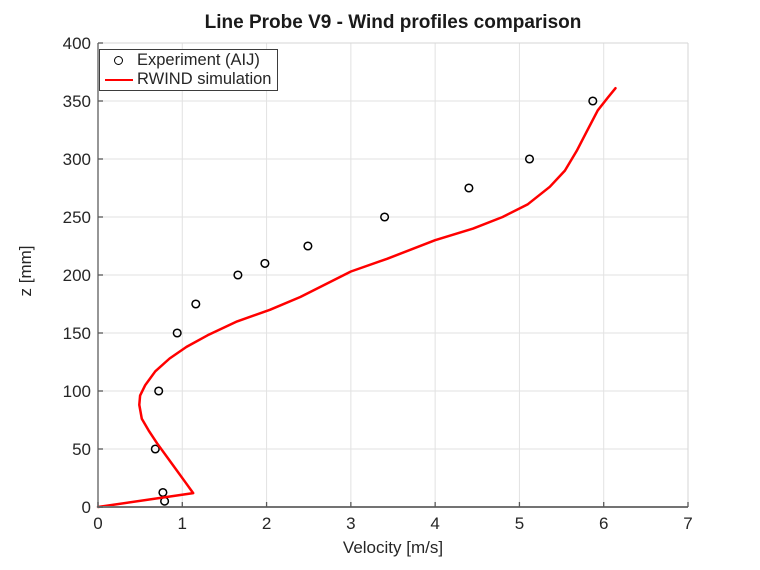 The height and width of the screenshot is (570, 760). I want to click on legend-entry-experiment: Experiment (AIJ), so click(185, 60).